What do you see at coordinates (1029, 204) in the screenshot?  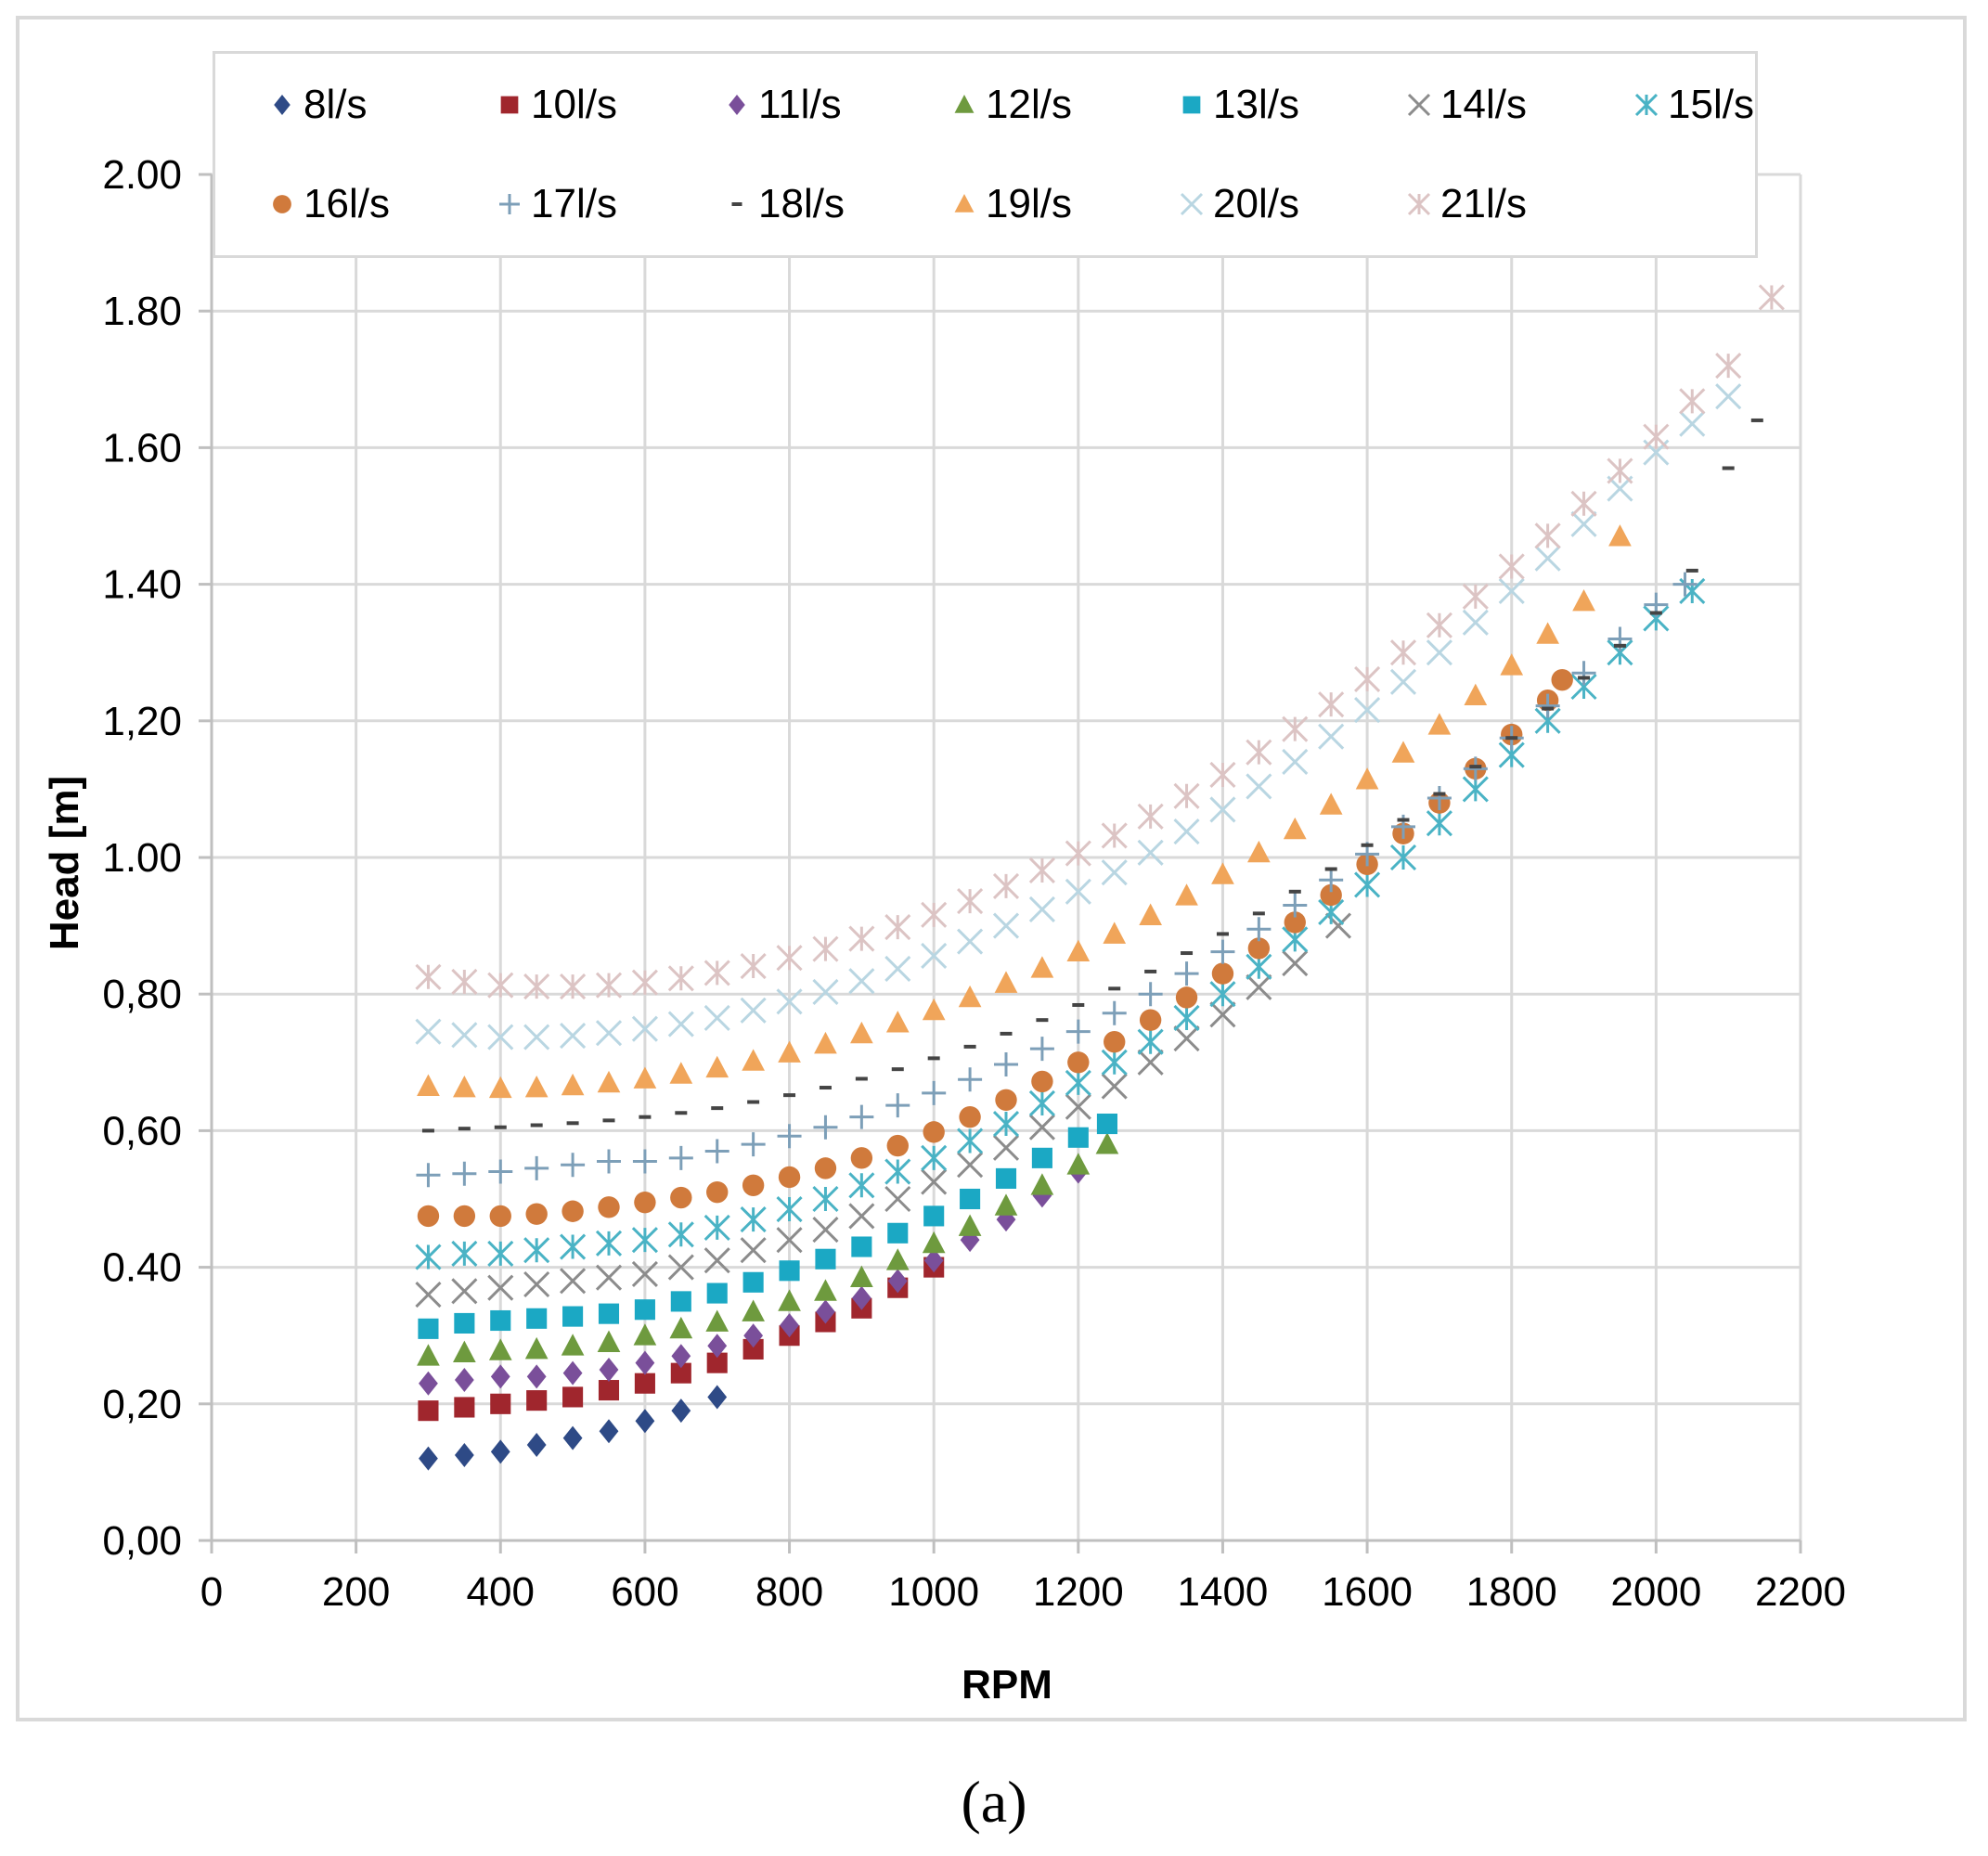 I see `legend-label: 19l/s` at bounding box center [1029, 204].